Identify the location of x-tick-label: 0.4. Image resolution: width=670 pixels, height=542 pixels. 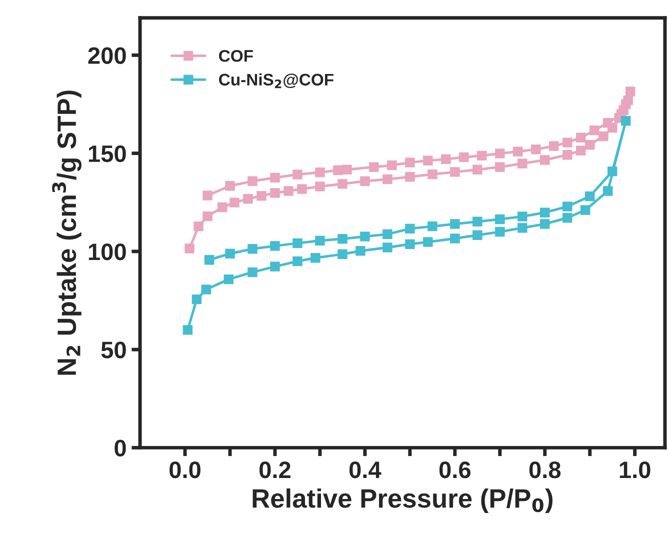
(365, 470).